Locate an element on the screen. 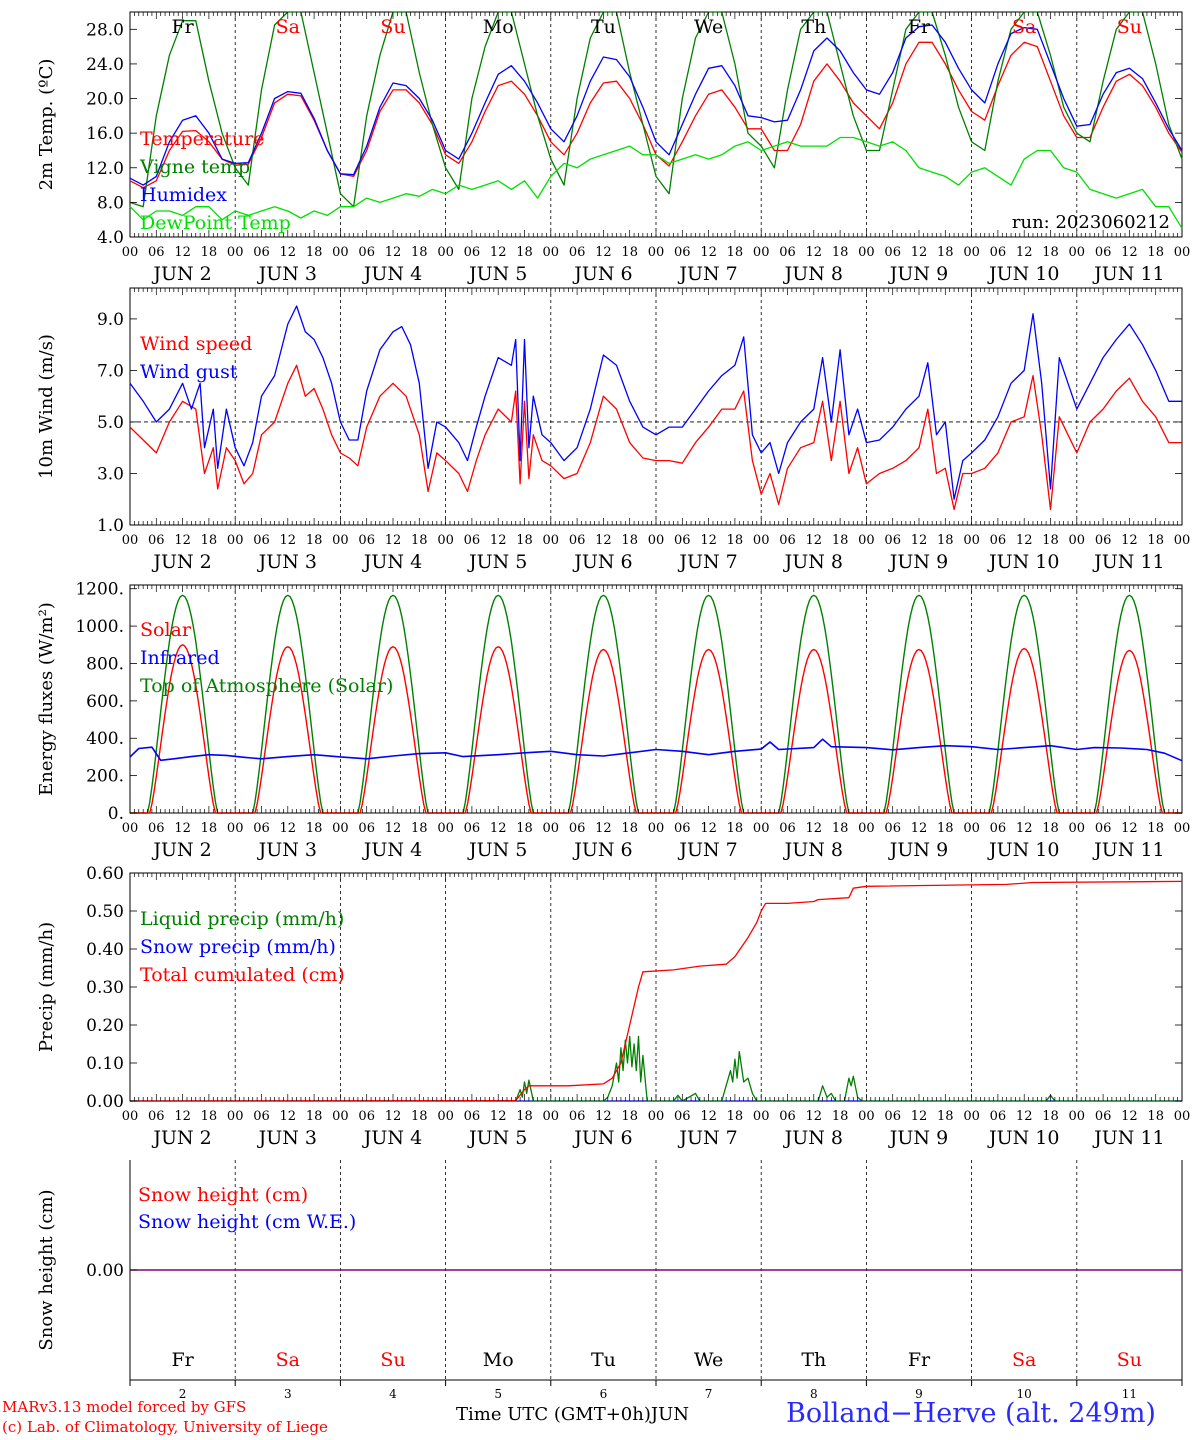 The height and width of the screenshot is (1440, 1194). legend-entry: Humidex is located at coordinates (183, 195).